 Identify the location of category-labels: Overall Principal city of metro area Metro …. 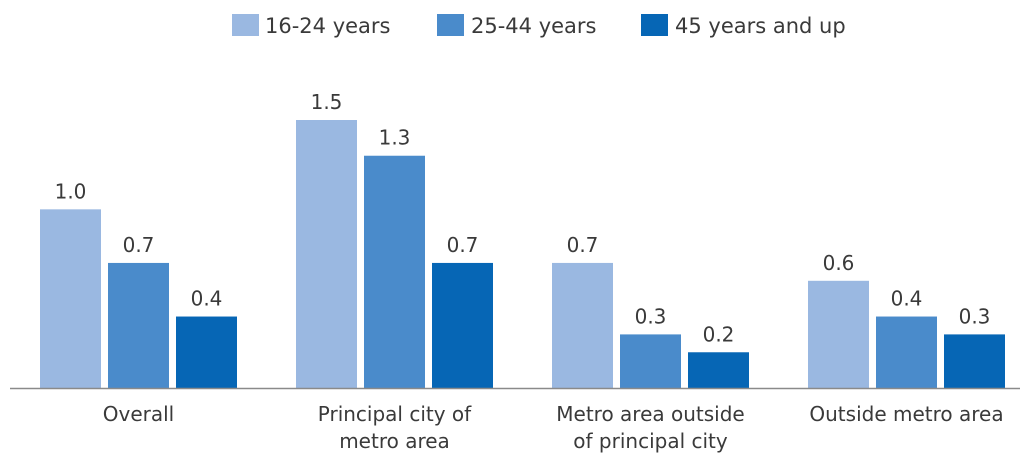
(553, 427).